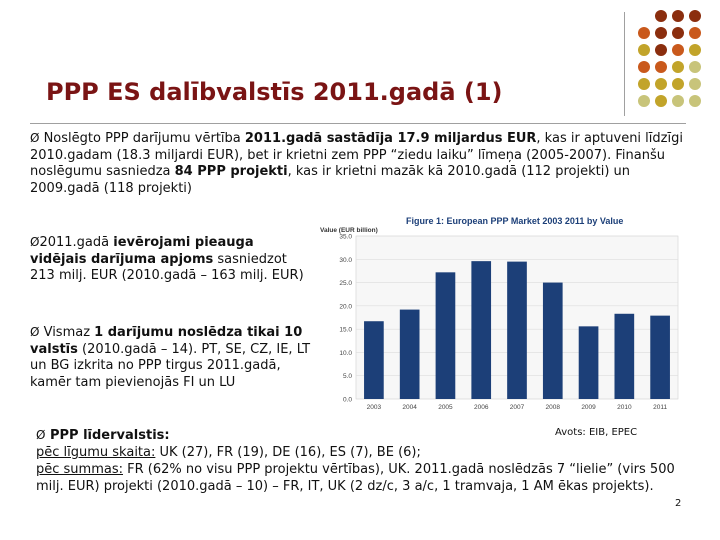 The image size is (720, 540). Describe the element at coordinates (345, 237) in the screenshot. I see `y-tick-label: 35.0` at that location.